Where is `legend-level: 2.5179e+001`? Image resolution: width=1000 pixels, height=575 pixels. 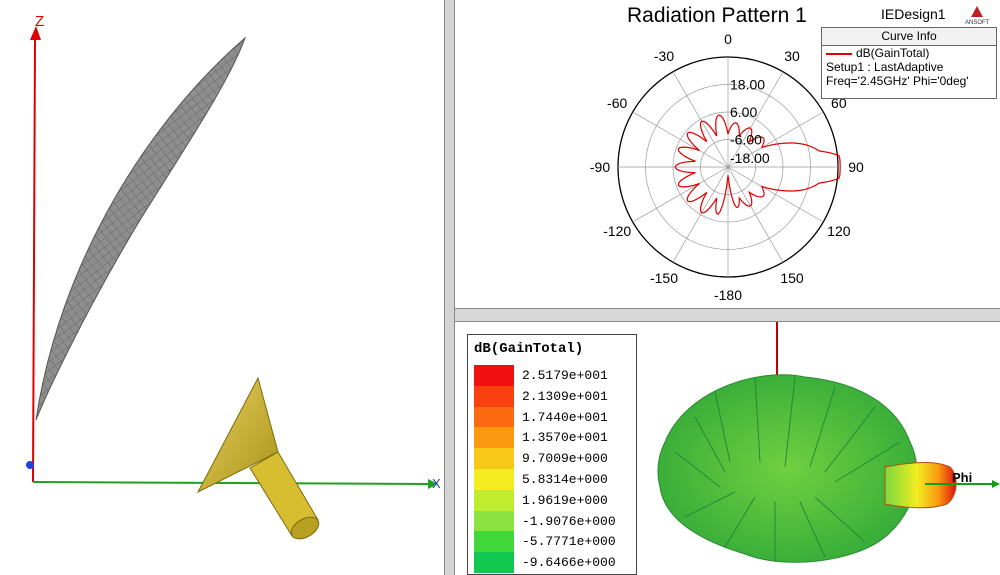
legend-level: 2.5179e+001 is located at coordinates (554, 375).